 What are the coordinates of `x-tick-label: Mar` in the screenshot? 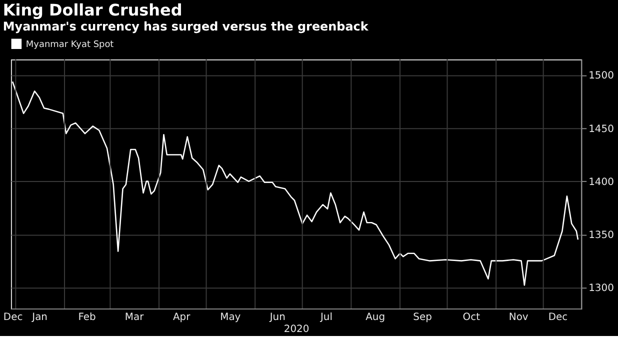 It's located at (134, 318).